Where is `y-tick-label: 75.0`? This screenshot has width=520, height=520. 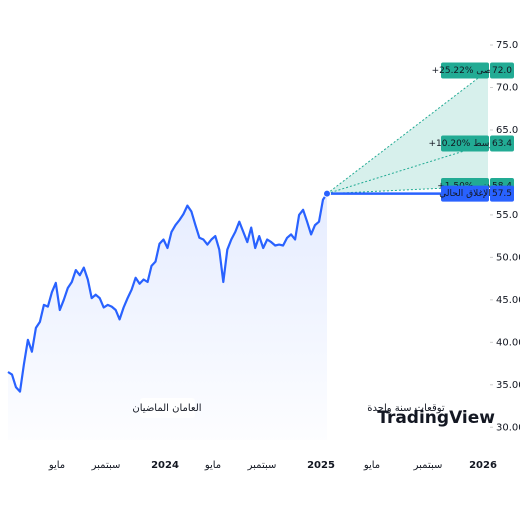
y-tick-label: 75.0 is located at coordinates (507, 45).